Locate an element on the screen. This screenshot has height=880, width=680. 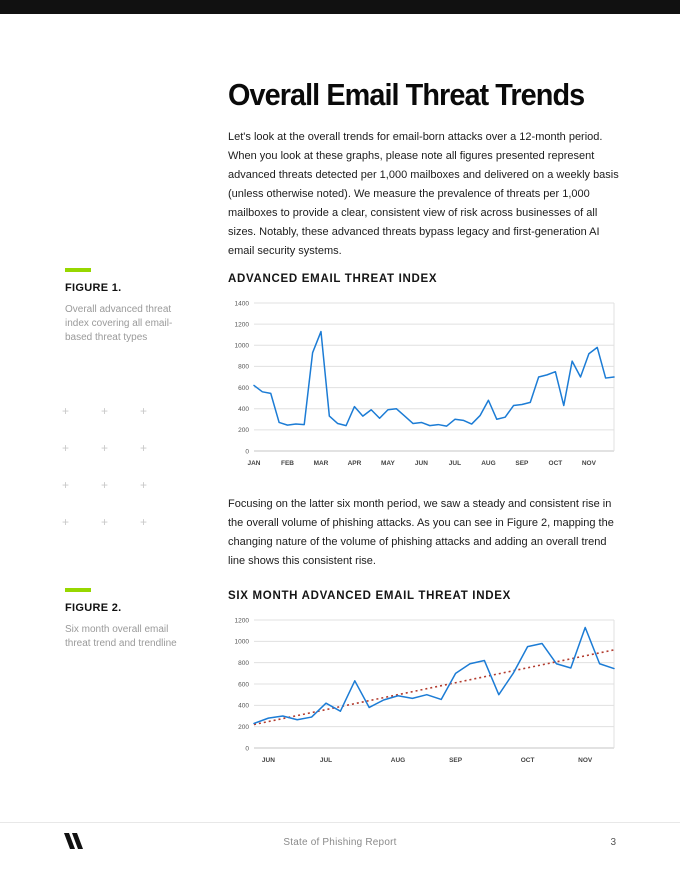
page-title: Overall Email Threat Trends is located at coordinates (406, 94).